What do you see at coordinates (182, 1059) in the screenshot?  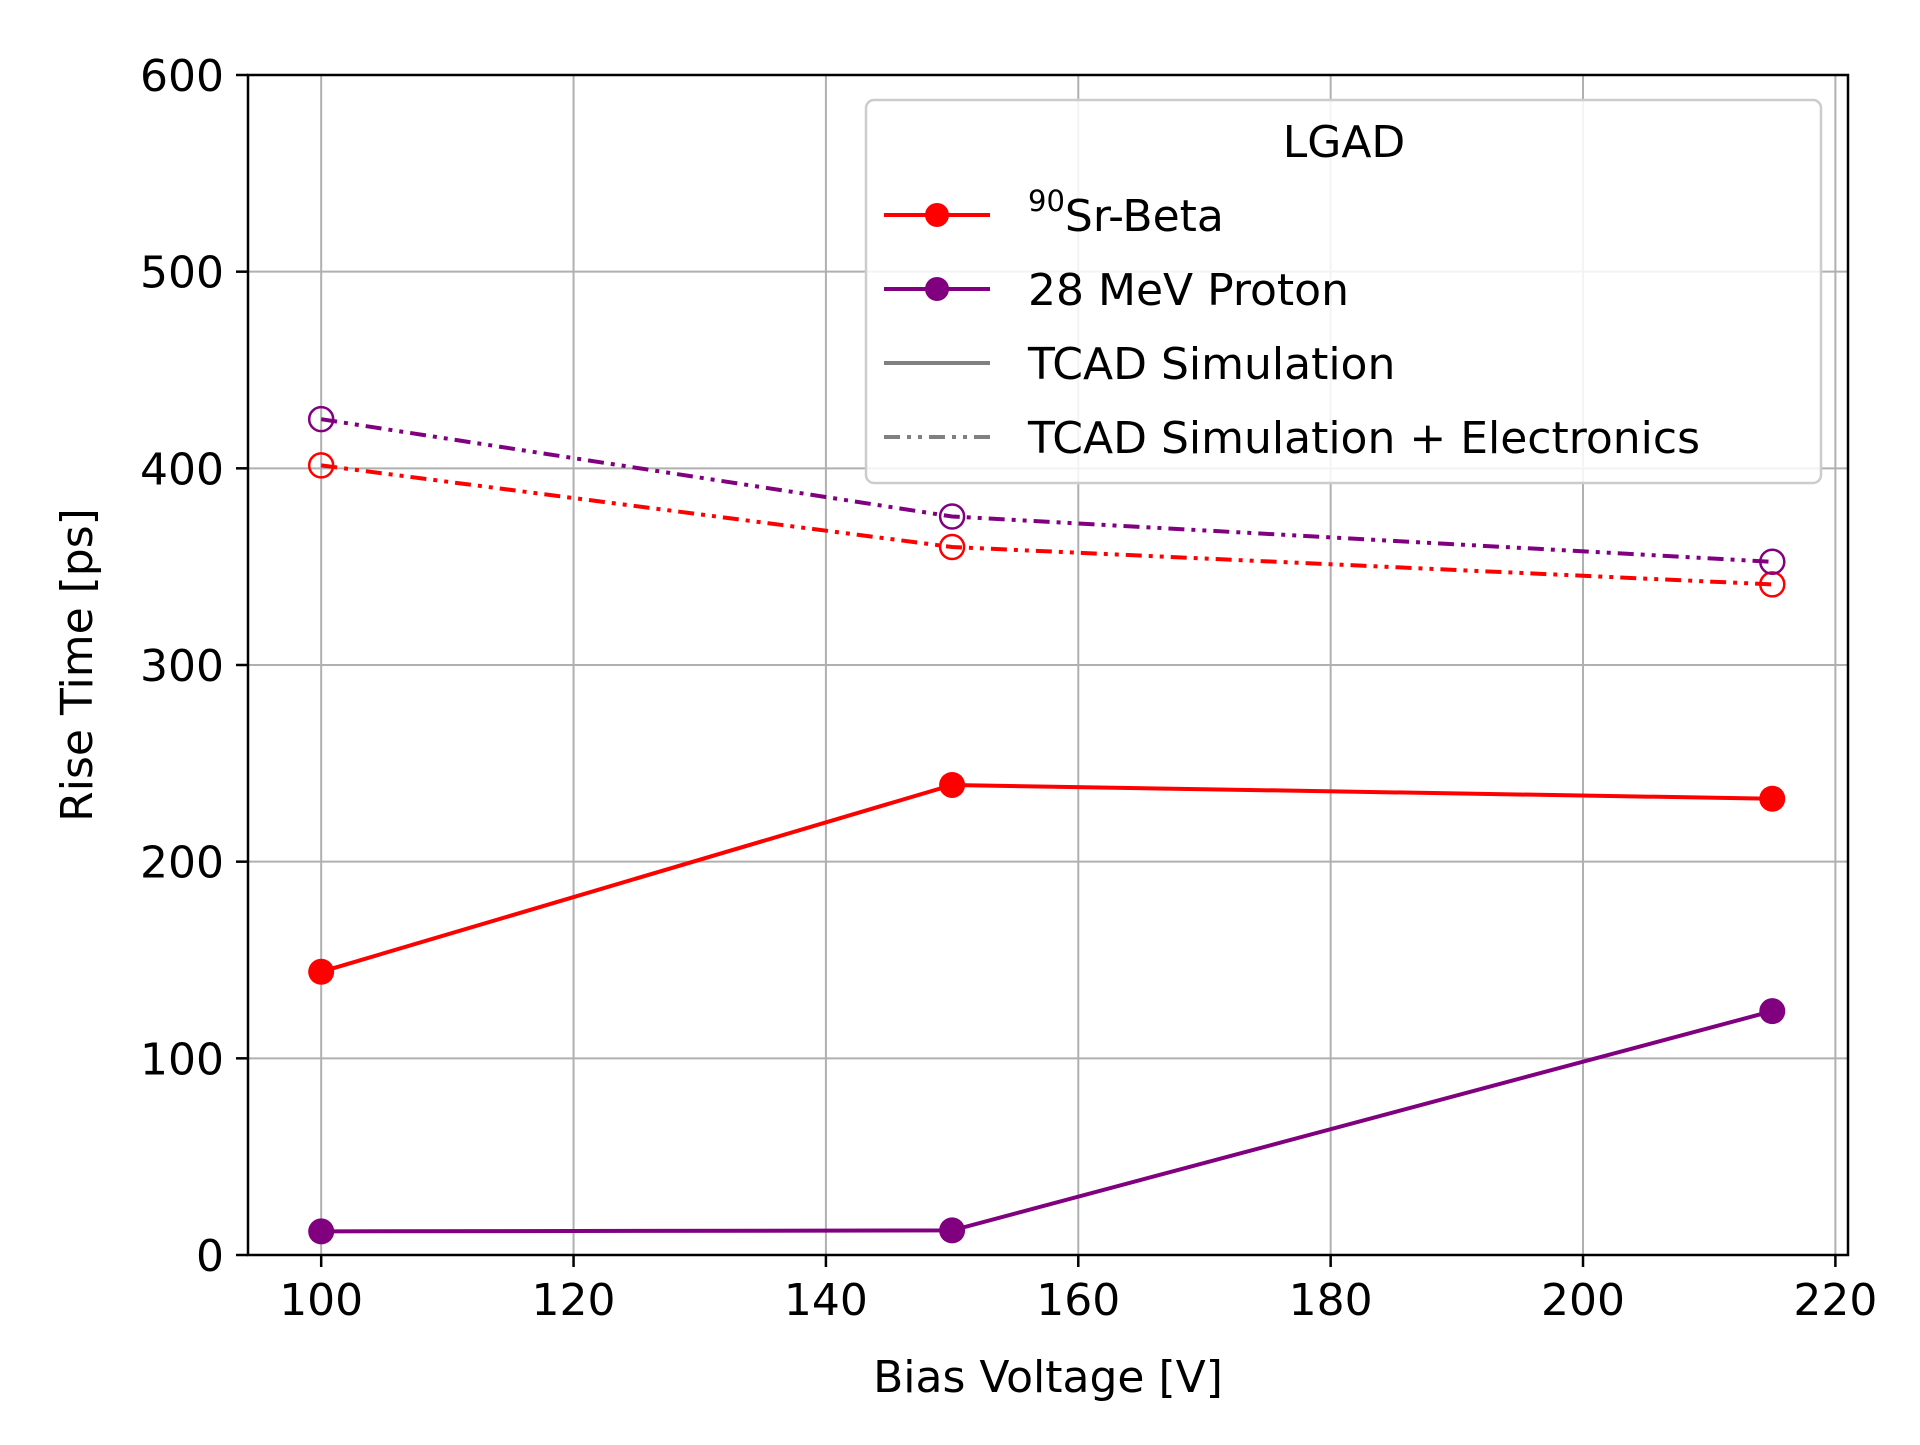 I see `y-tick-label: 100` at bounding box center [182, 1059].